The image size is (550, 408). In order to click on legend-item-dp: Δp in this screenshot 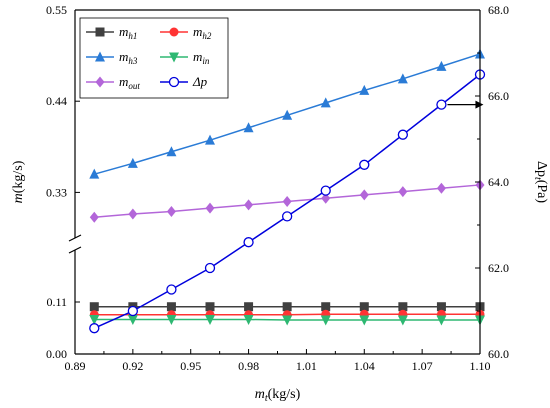, I will do `click(184, 81)`.